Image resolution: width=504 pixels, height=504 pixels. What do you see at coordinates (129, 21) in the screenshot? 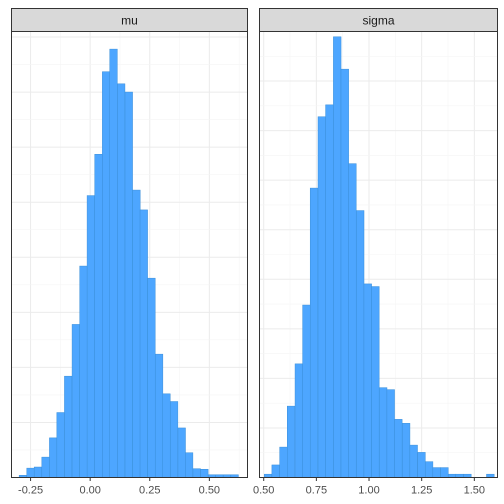
I see `strip-label-mu: mu` at bounding box center [129, 21].